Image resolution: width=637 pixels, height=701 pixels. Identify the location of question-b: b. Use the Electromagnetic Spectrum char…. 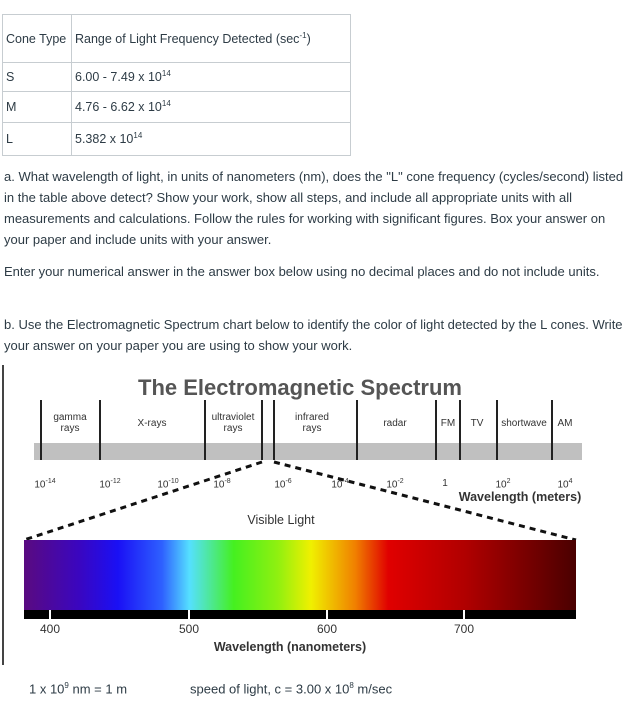
(313, 335).